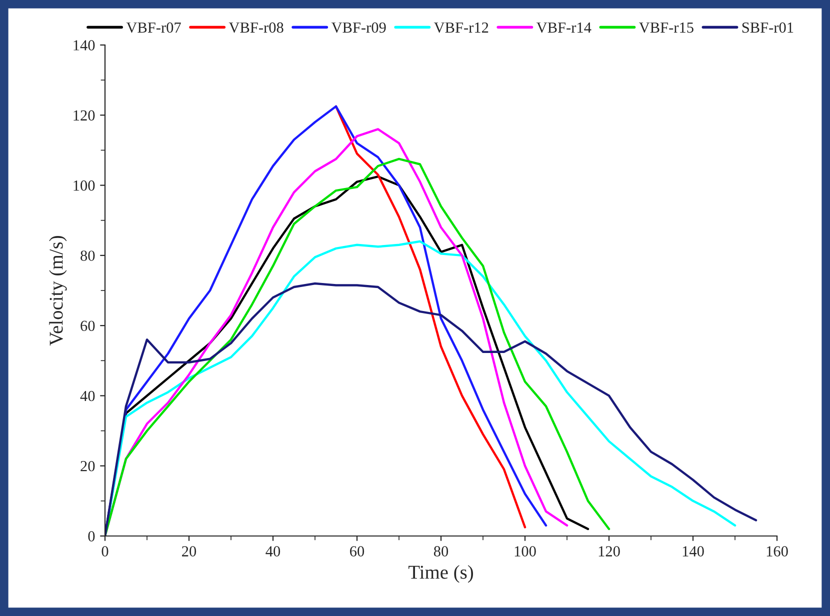 Image resolution: width=830 pixels, height=616 pixels. Describe the element at coordinates (609, 551) in the screenshot. I see `x-tick-label: 120` at that location.